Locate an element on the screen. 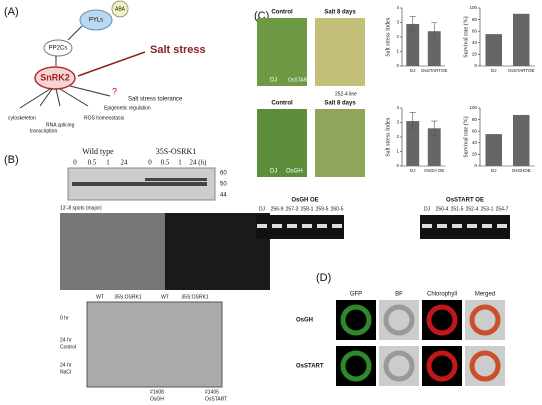 The height and width of the screenshot is (405, 542). caption: 252-4 line is located at coordinates (346, 94).